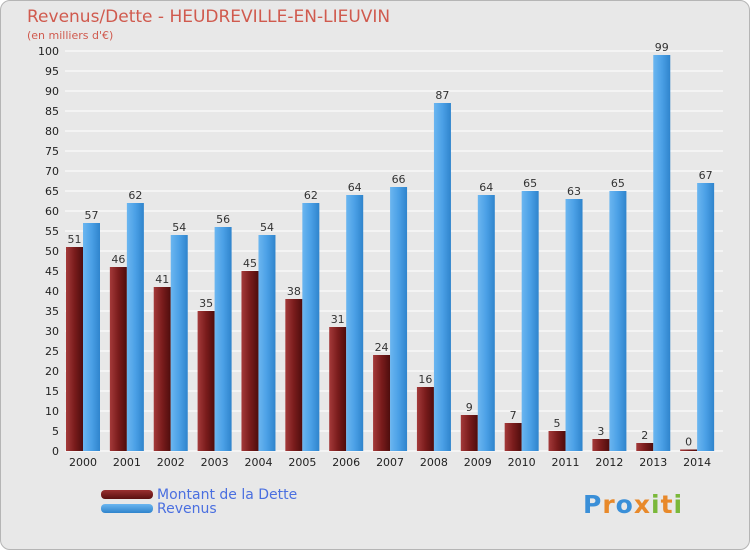  I want to click on x-tick-label: 2008, so click(434, 462).